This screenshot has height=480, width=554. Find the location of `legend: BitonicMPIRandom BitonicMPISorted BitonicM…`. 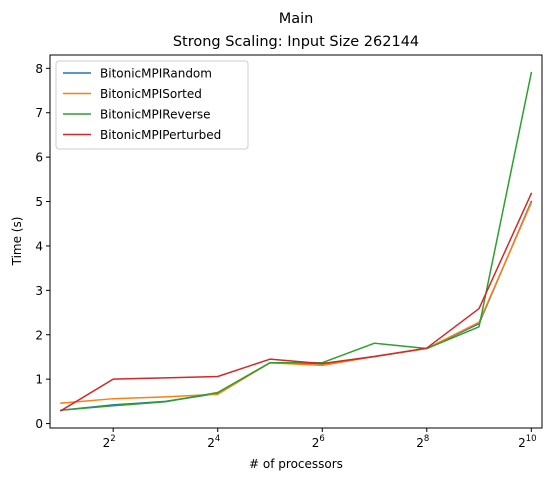

legend: BitonicMPIRandom BitonicMPISorted BitonicM… is located at coordinates (152, 105).